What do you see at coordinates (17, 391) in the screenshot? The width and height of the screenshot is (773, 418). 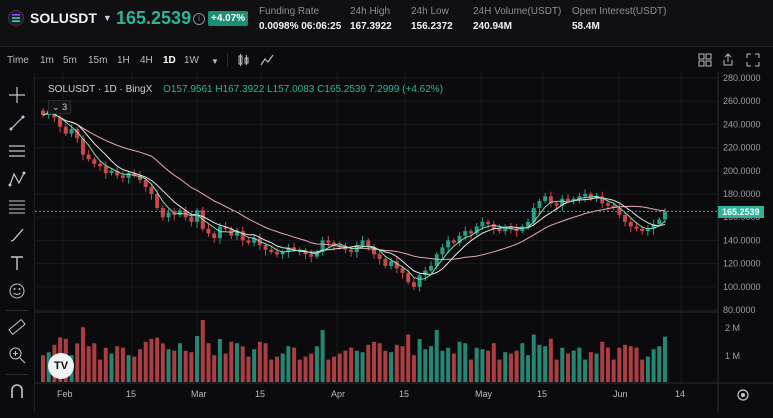 I see `magnet-icon` at bounding box center [17, 391].